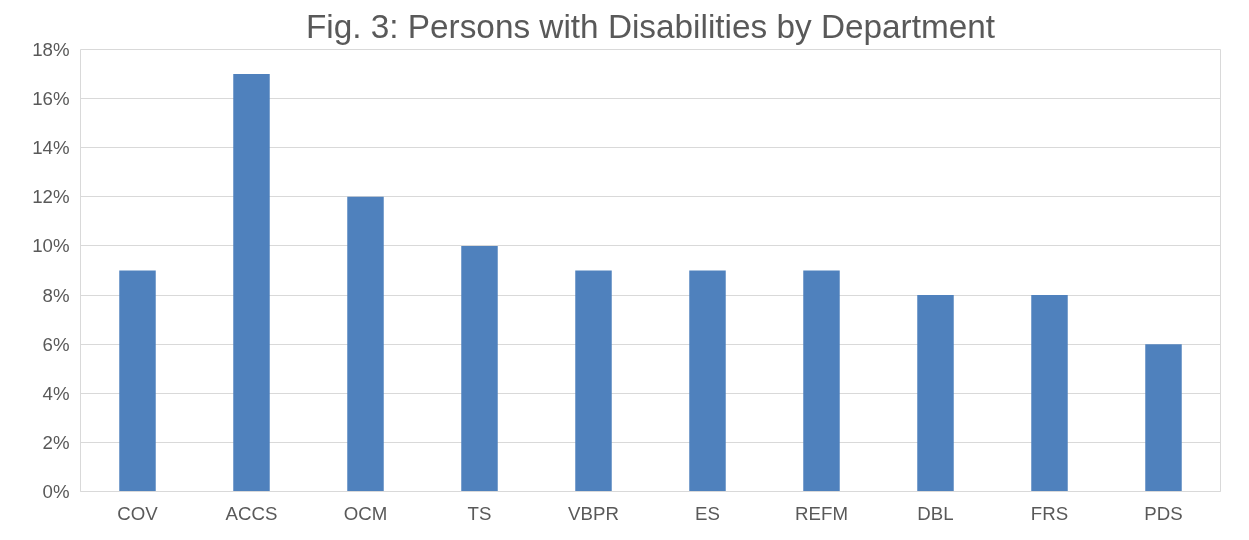 The height and width of the screenshot is (540, 1249). I want to click on y-tick-label: 0%, so click(56, 491).